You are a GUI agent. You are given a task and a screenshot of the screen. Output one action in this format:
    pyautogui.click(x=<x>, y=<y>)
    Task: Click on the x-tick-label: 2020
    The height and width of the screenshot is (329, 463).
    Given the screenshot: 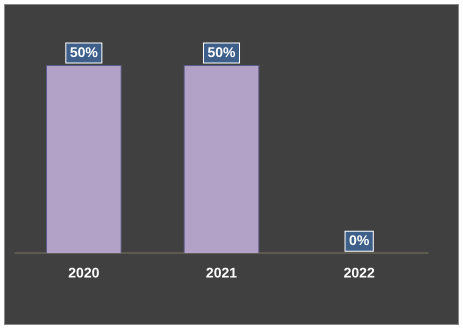 What is the action you would take?
    pyautogui.click(x=84, y=272)
    